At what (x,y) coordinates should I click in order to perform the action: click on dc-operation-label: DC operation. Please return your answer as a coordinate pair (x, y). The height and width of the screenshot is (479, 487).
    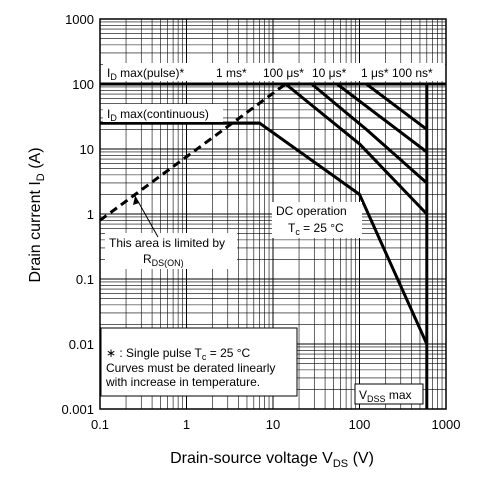
    Looking at the image, I should click on (311, 211).